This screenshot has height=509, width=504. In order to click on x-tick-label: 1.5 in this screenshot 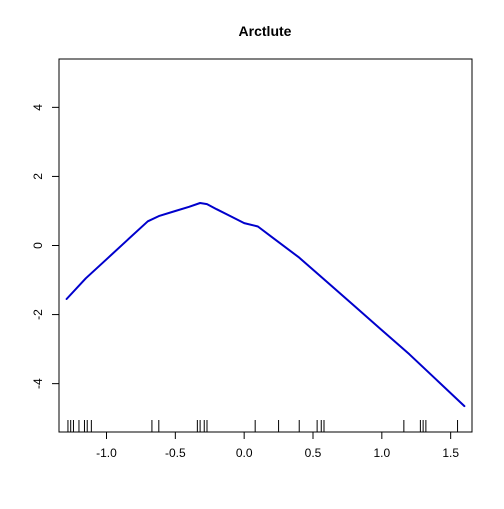, I will do `click(450, 453)`.